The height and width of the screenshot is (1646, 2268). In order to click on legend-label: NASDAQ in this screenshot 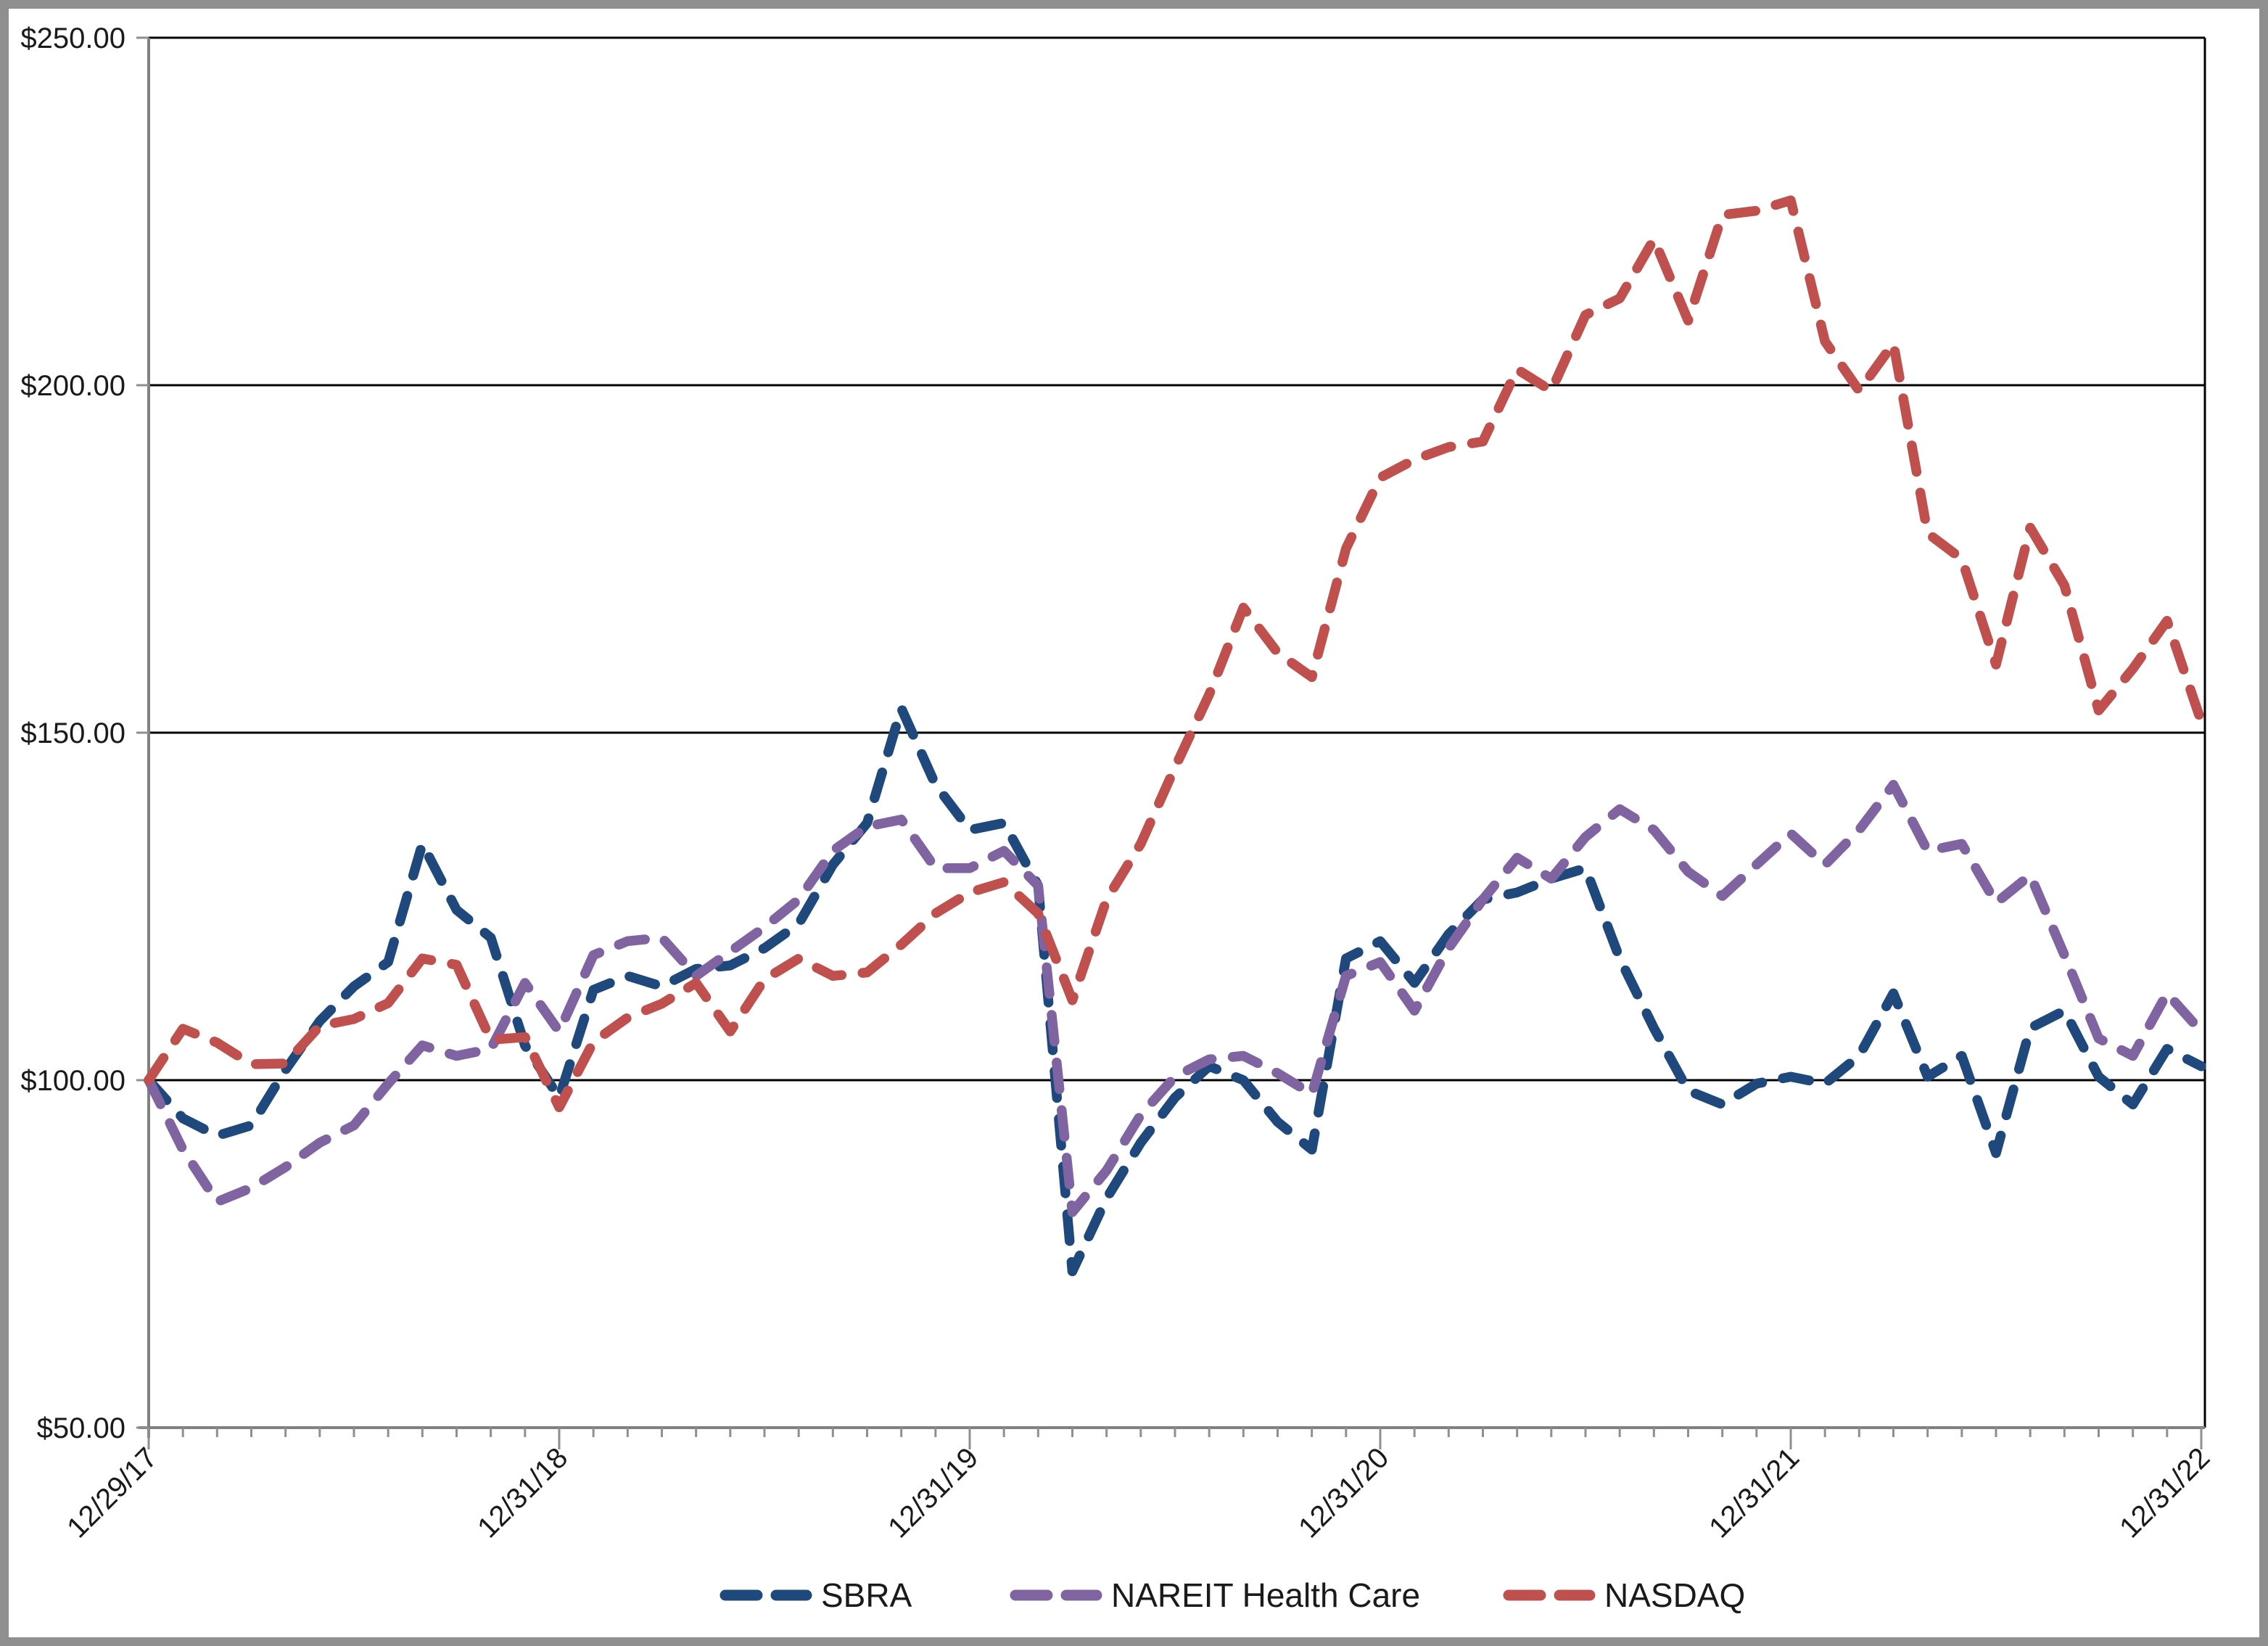, I will do `click(1674, 1595)`.